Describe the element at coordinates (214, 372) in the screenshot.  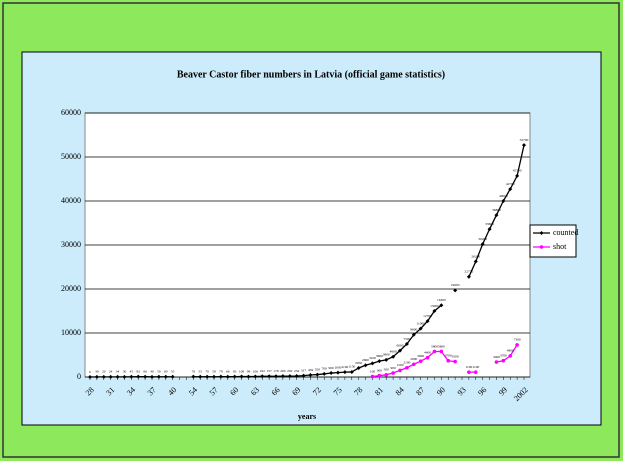
I see `data-label: 58` at that location.